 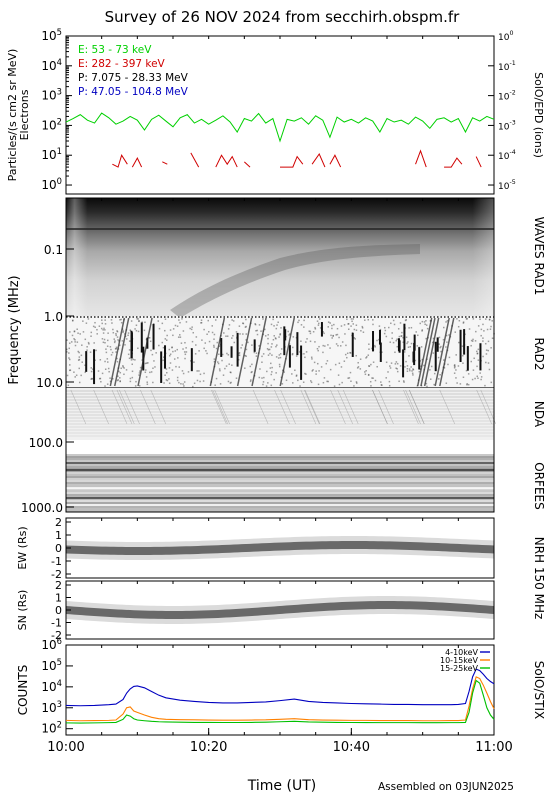 I want to click on nrh-sn-halo, so click(x=280, y=610).